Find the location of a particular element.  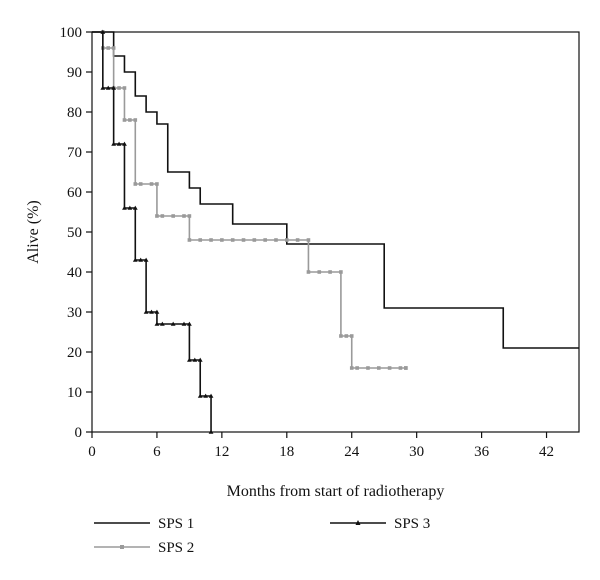

legend-item-3: SPS 3 is located at coordinates (380, 524).